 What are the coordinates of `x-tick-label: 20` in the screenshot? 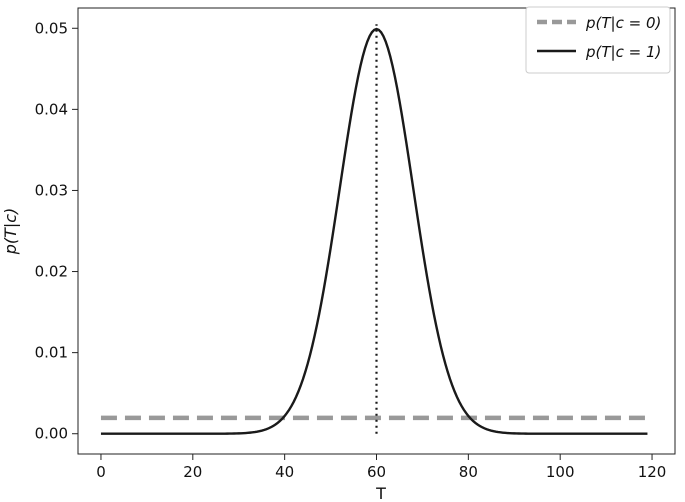 It's located at (192, 472).